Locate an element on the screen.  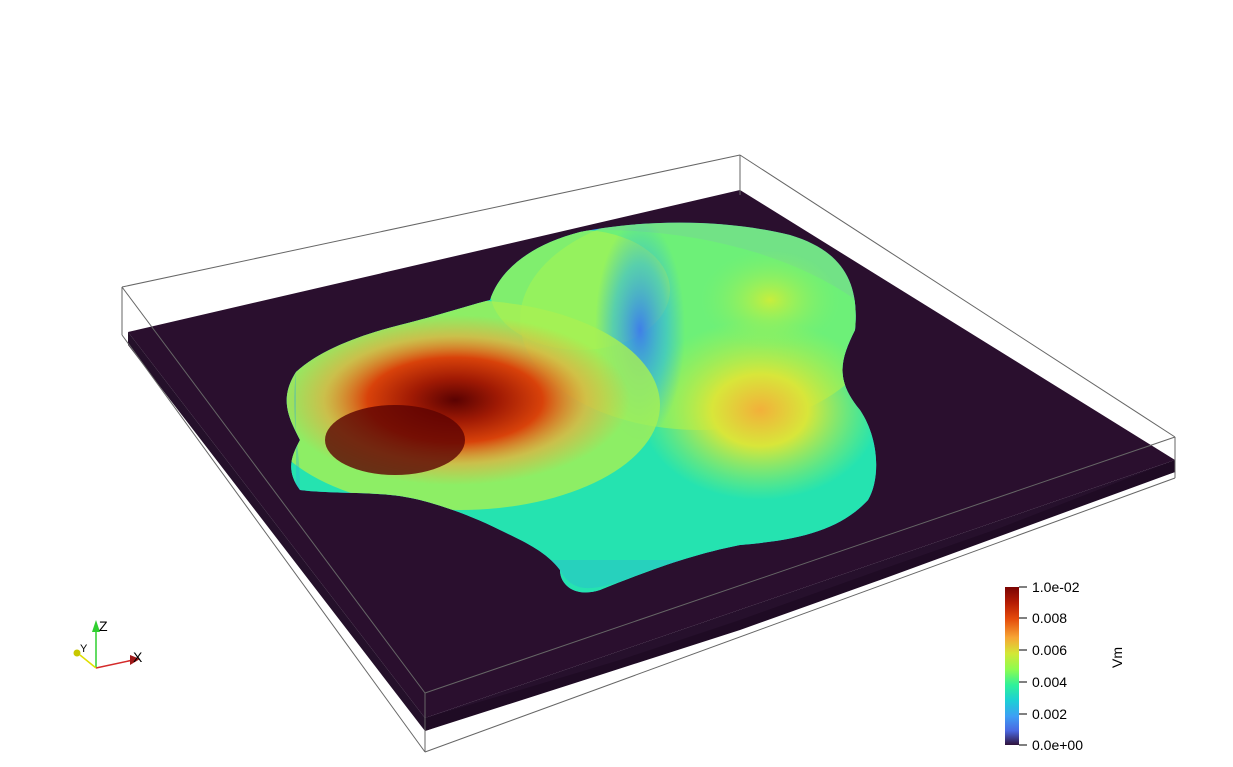
y-axis-label: Y is located at coordinates (84, 649).